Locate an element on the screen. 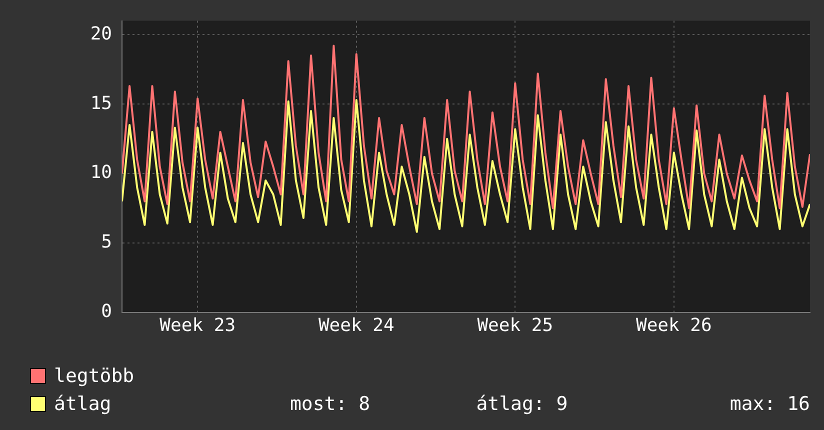 The height and width of the screenshot is (430, 824). y-tick-label: 20 is located at coordinates (101, 33).